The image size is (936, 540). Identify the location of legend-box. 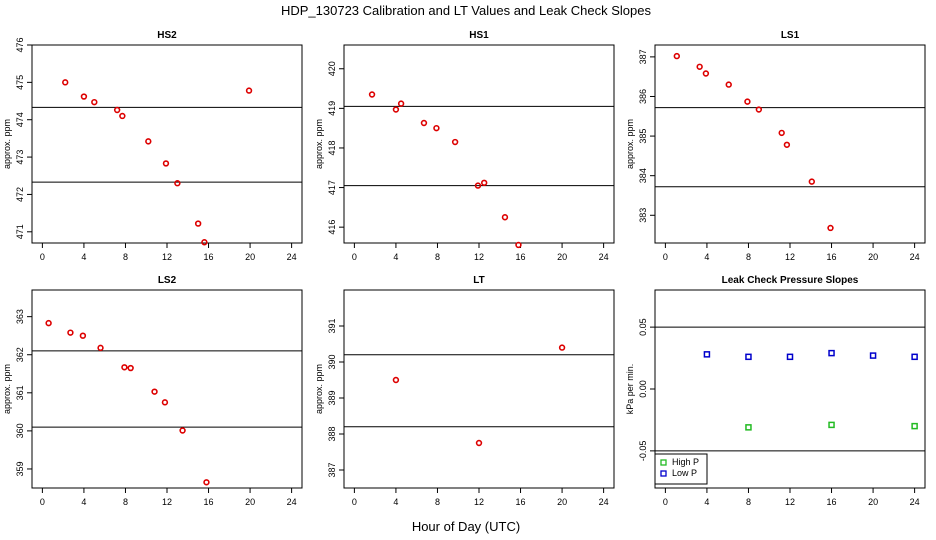
(681, 469).